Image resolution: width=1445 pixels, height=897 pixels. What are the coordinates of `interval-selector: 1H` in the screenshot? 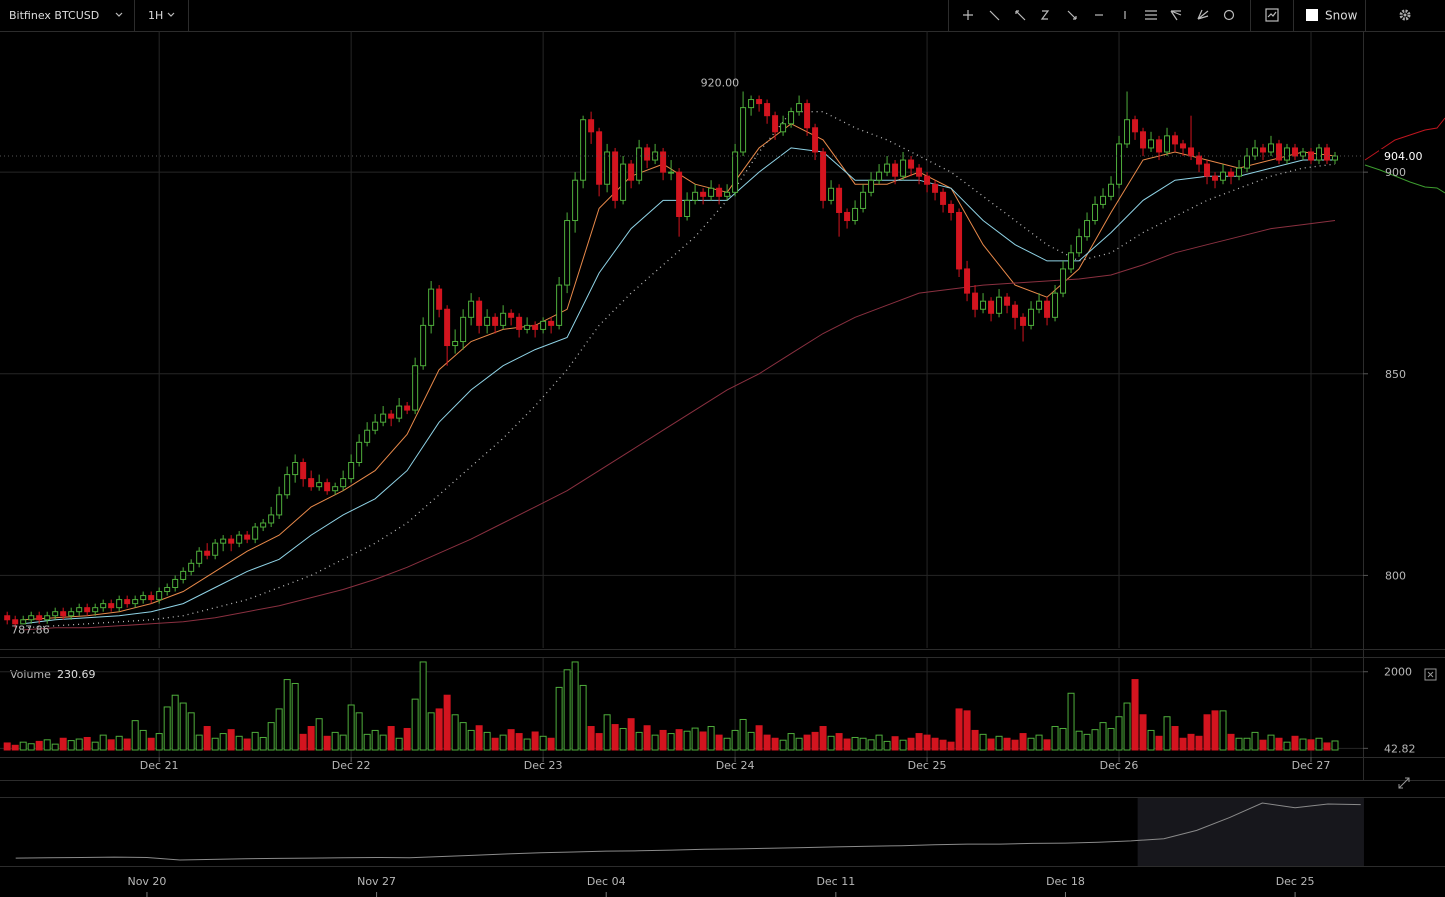 It's located at (155, 15).